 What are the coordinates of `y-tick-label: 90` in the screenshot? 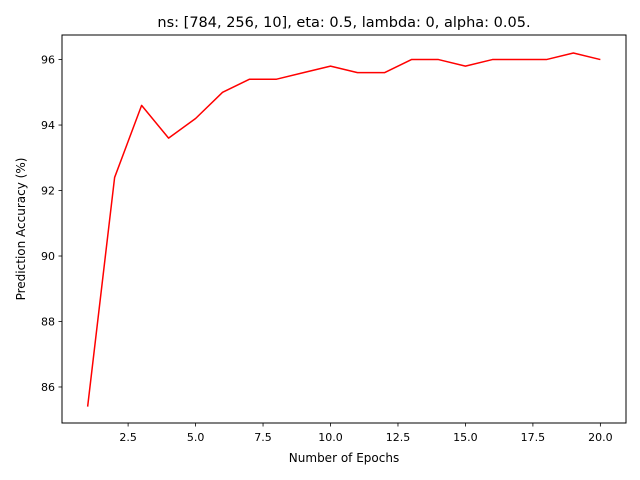 It's located at (48, 256).